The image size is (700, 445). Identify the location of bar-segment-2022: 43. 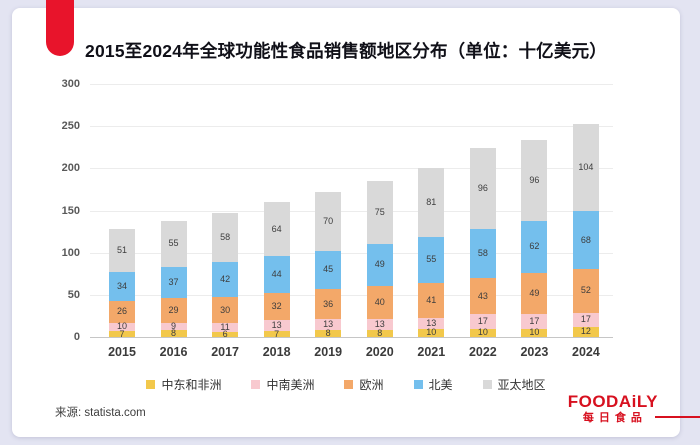
(482, 296).